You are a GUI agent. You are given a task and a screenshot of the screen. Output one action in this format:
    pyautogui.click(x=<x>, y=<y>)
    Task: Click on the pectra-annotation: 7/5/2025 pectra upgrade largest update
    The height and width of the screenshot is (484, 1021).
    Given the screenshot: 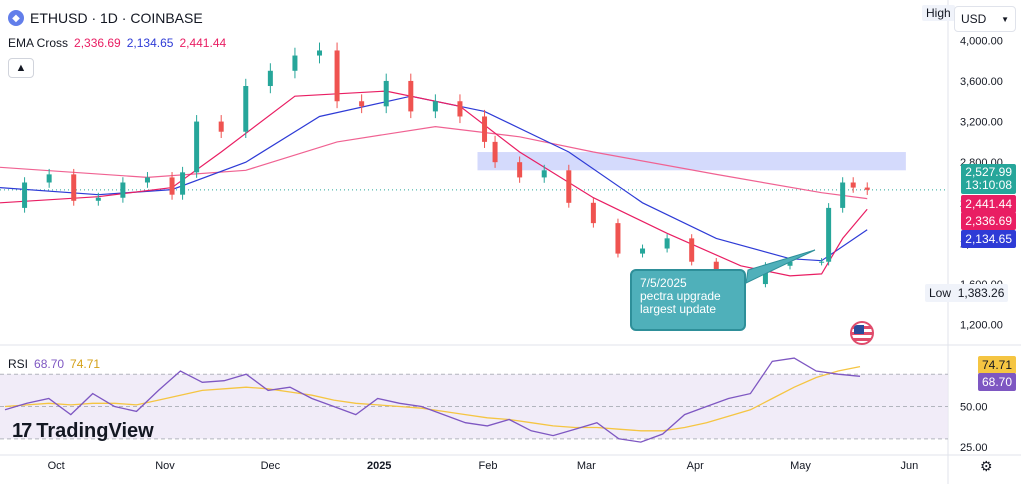 What is the action you would take?
    pyautogui.click(x=688, y=300)
    